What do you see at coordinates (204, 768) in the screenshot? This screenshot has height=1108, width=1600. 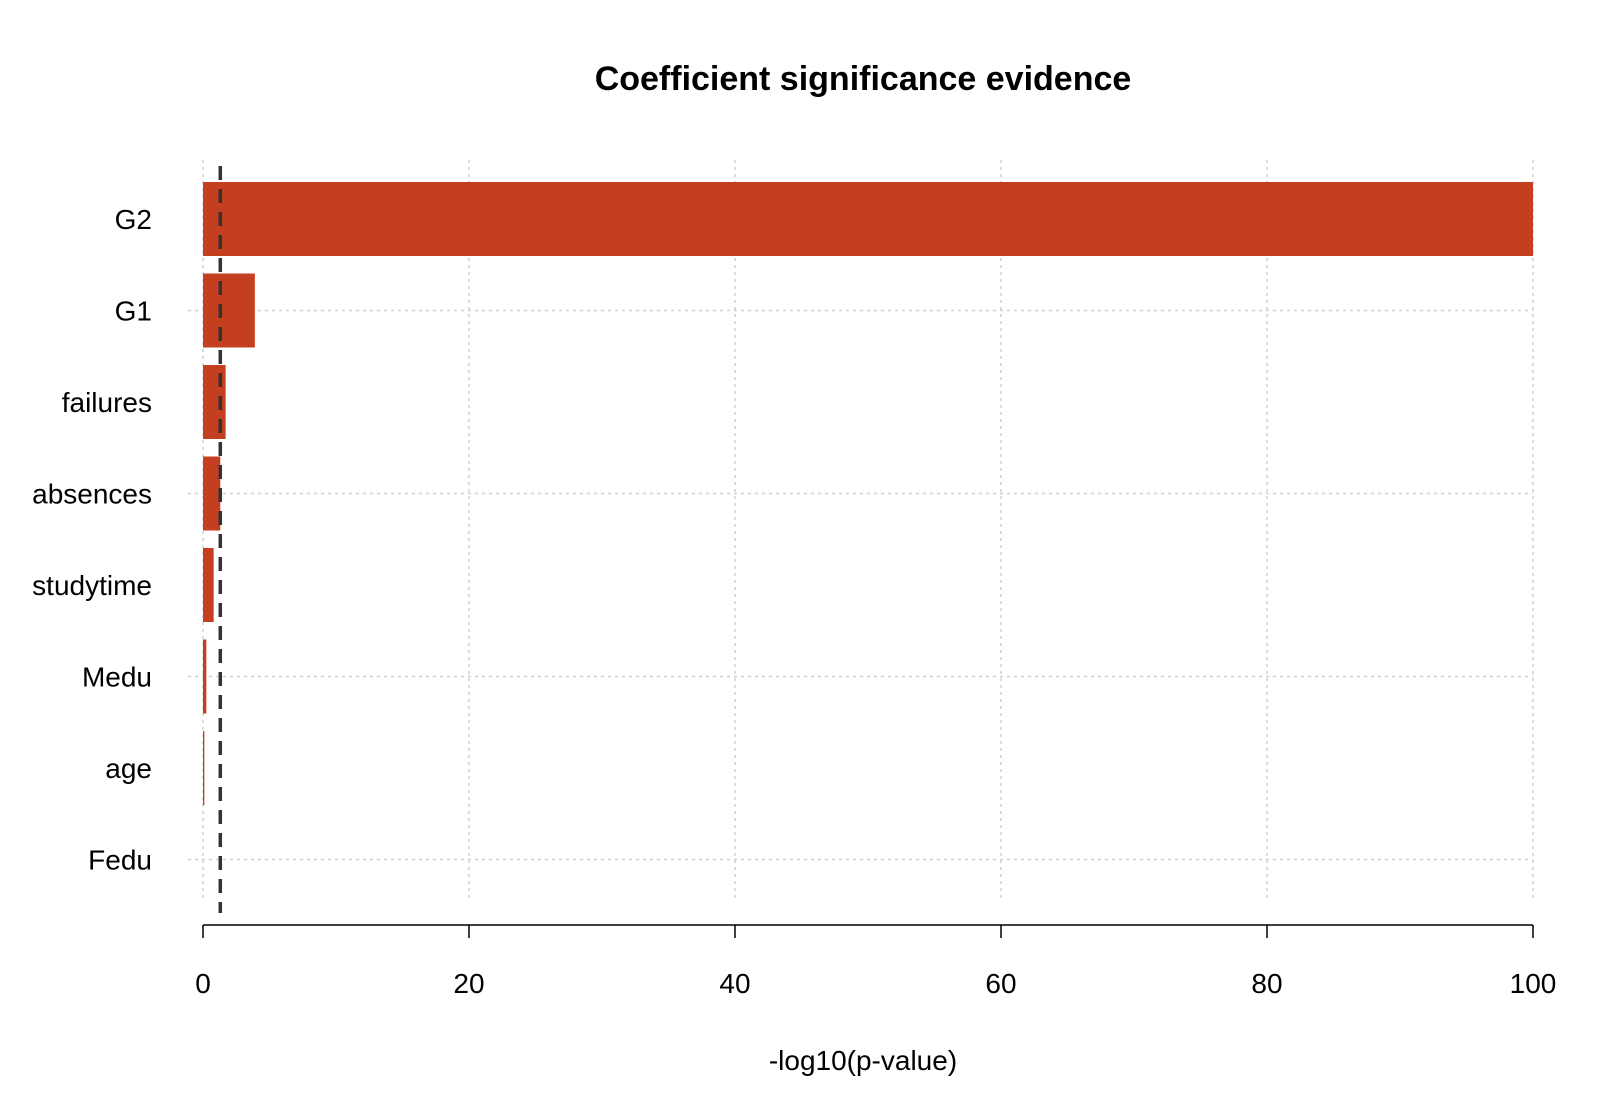 I see `bar-age` at bounding box center [204, 768].